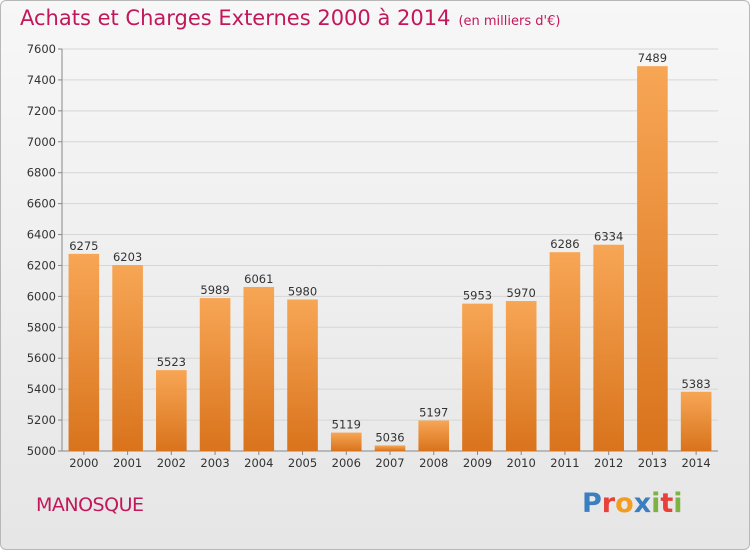 Image resolution: width=750 pixels, height=550 pixels. What do you see at coordinates (346, 425) in the screenshot?
I see `bar-value-label: 5119` at bounding box center [346, 425].